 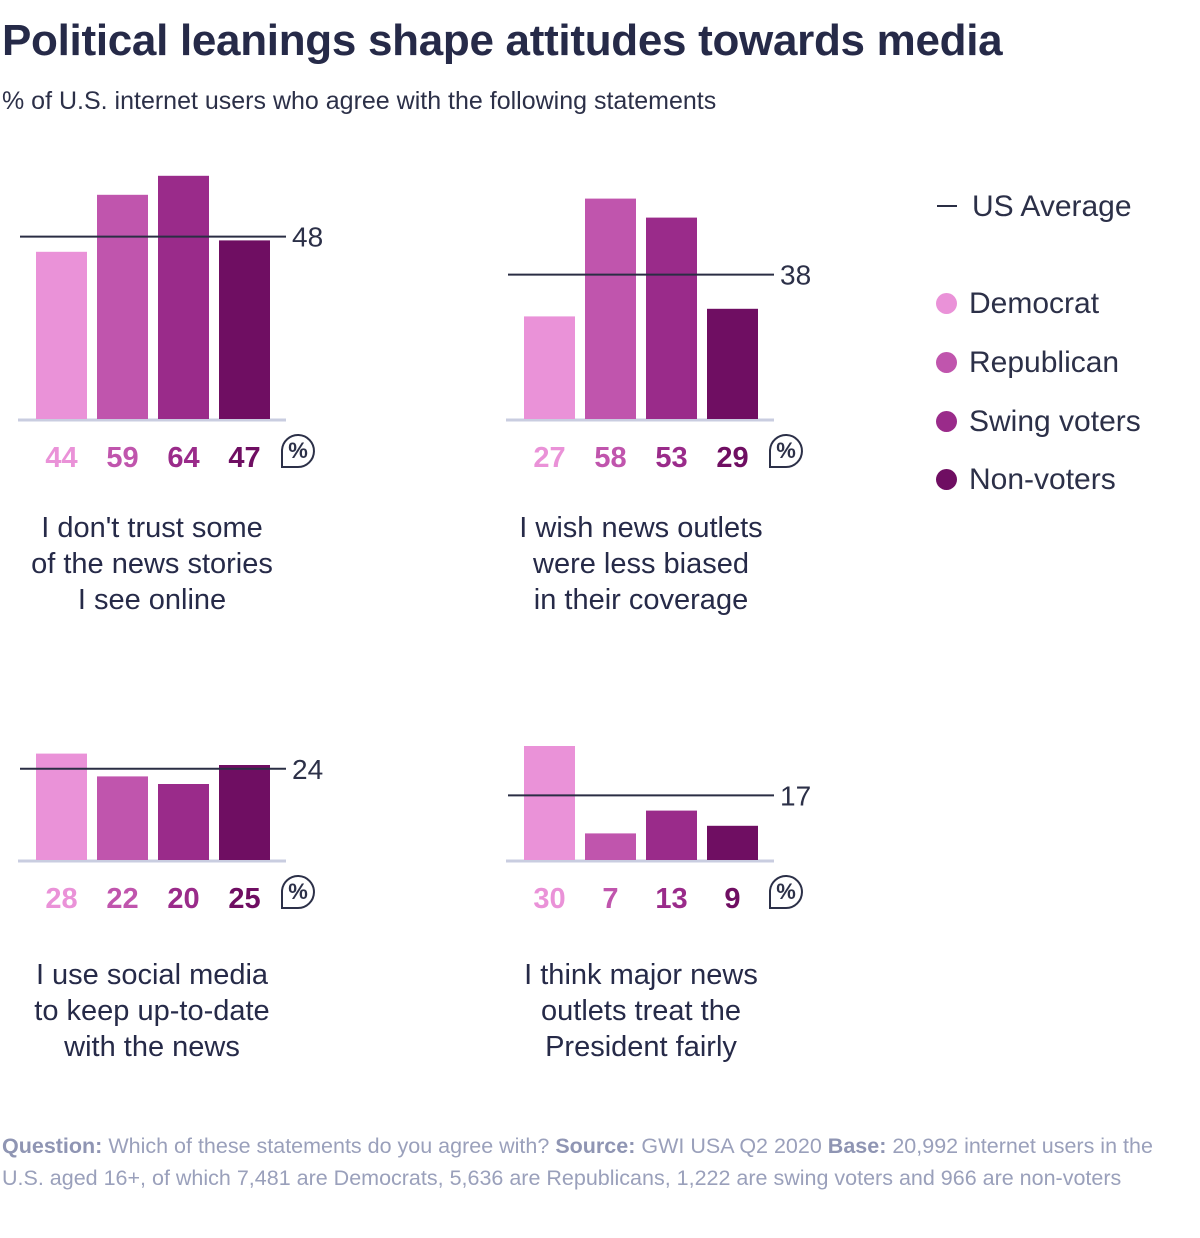 What do you see at coordinates (122, 818) in the screenshot?
I see `panel-3-bar-republican` at bounding box center [122, 818].